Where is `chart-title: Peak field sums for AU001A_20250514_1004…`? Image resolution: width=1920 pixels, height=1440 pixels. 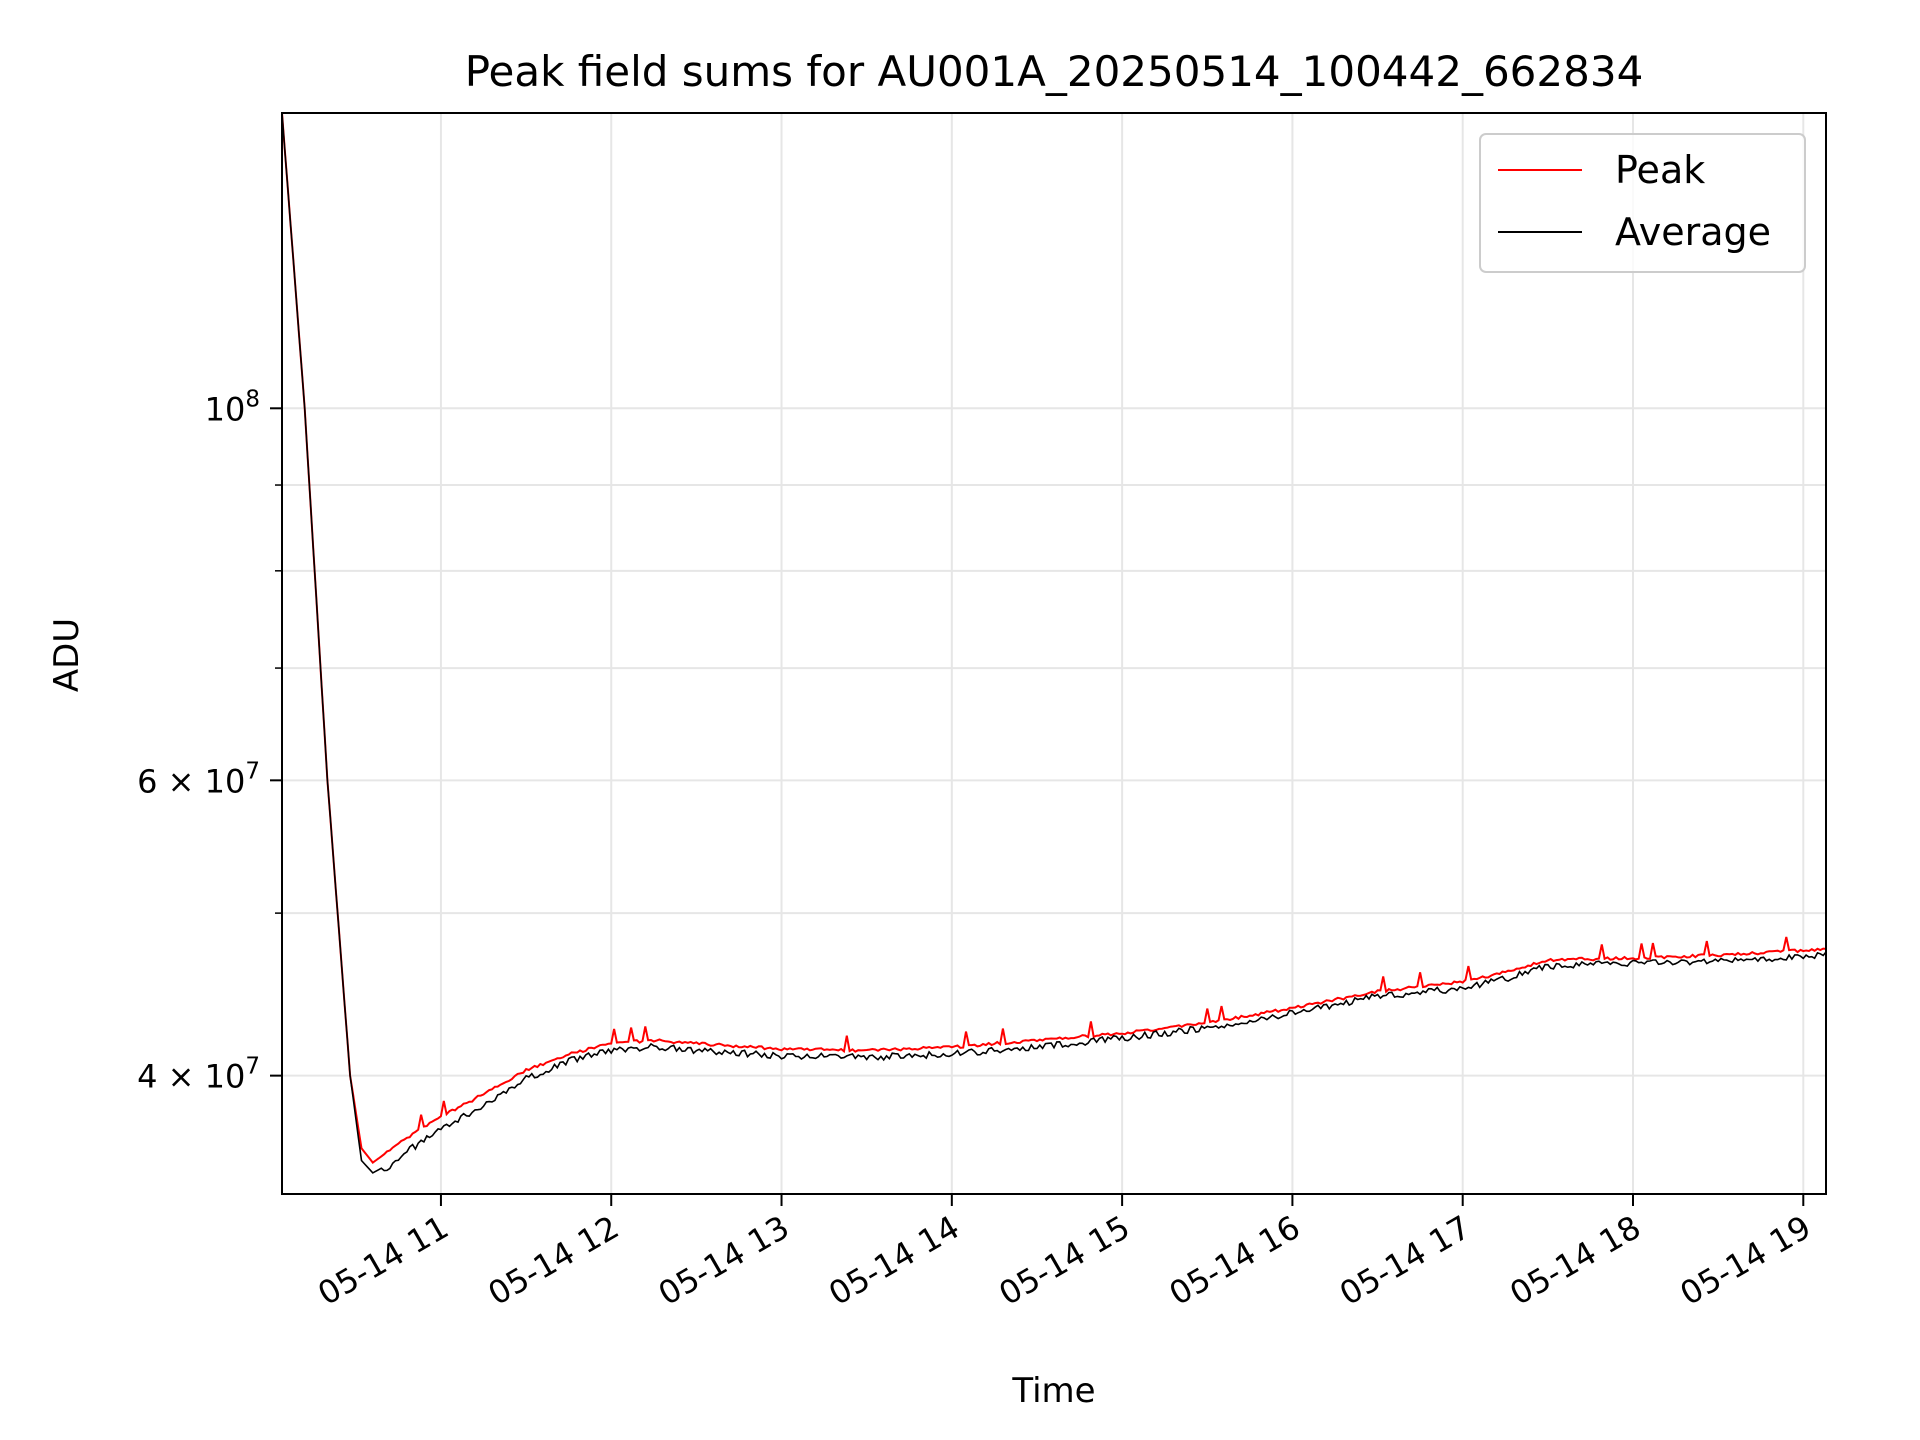 chart-title: Peak field sums for AU001A_20250514_1004… is located at coordinates (1054, 71).